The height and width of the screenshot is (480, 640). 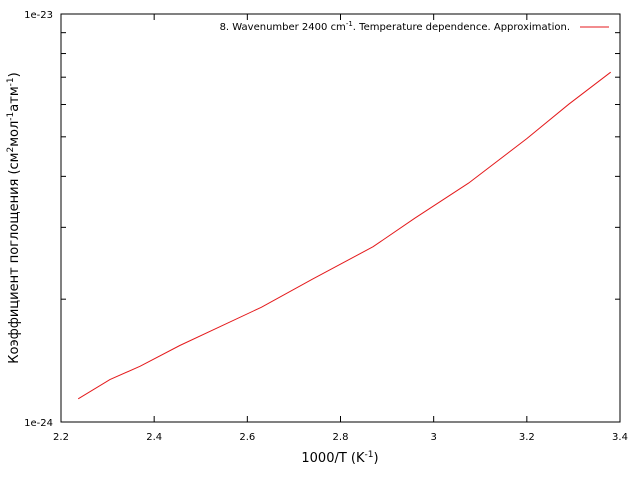 What do you see at coordinates (433, 437) in the screenshot?
I see `x-tick-label: 3` at bounding box center [433, 437].